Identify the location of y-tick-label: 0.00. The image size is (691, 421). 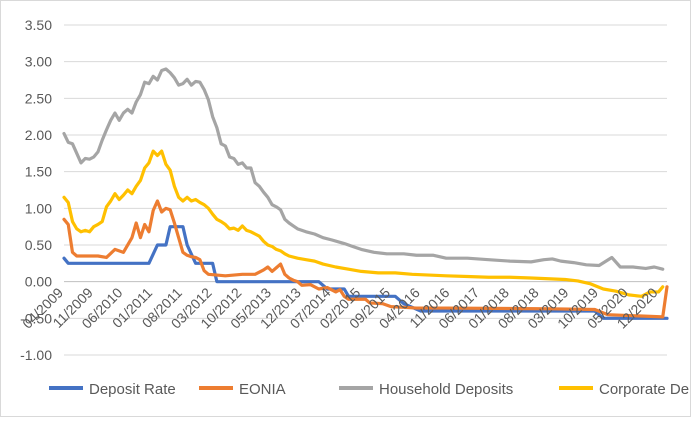
(38, 282).